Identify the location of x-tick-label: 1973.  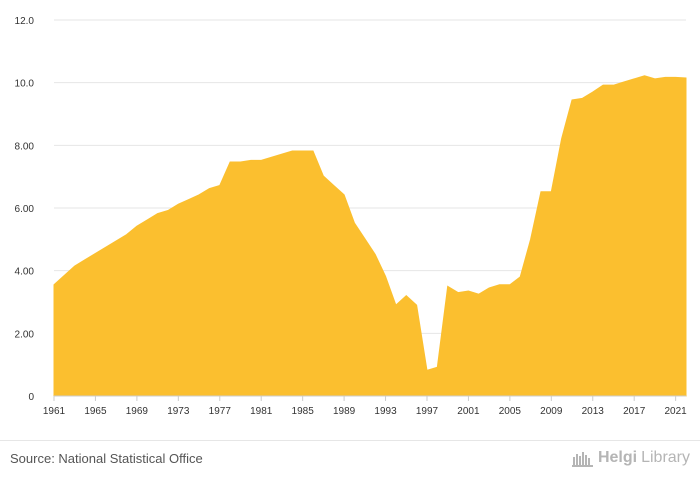
(178, 411).